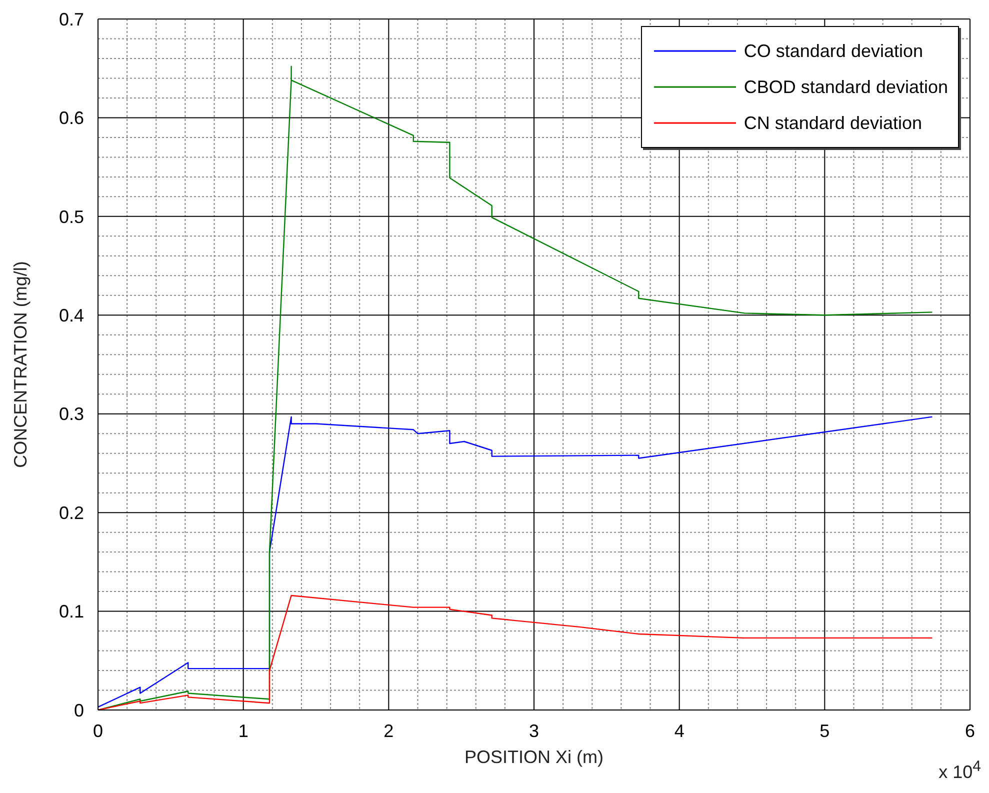  Describe the element at coordinates (20, 364) in the screenshot. I see `y-axis-title: CONCENTRATION (mg/l)` at that location.